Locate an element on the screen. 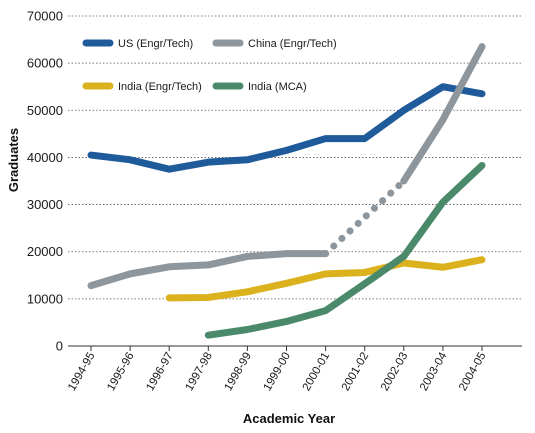 This screenshot has width=535, height=433. x-tick-label: 2004-05 is located at coordinates (473, 372).